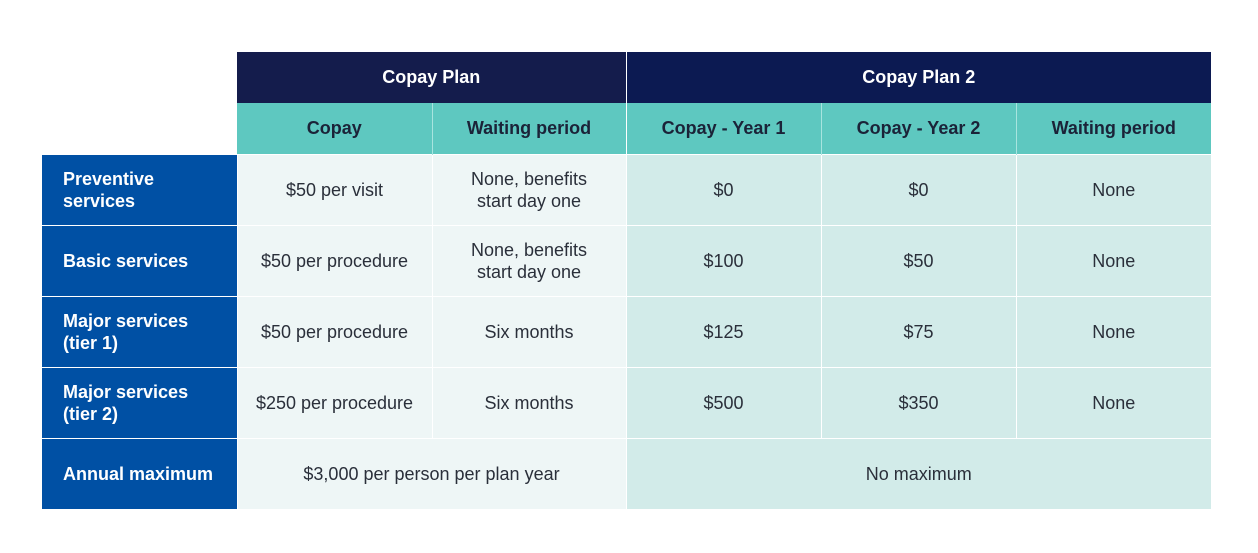 The width and height of the screenshot is (1258, 553). What do you see at coordinates (139, 473) in the screenshot?
I see `row-label-annual-maximum: Annual maximum` at bounding box center [139, 473].